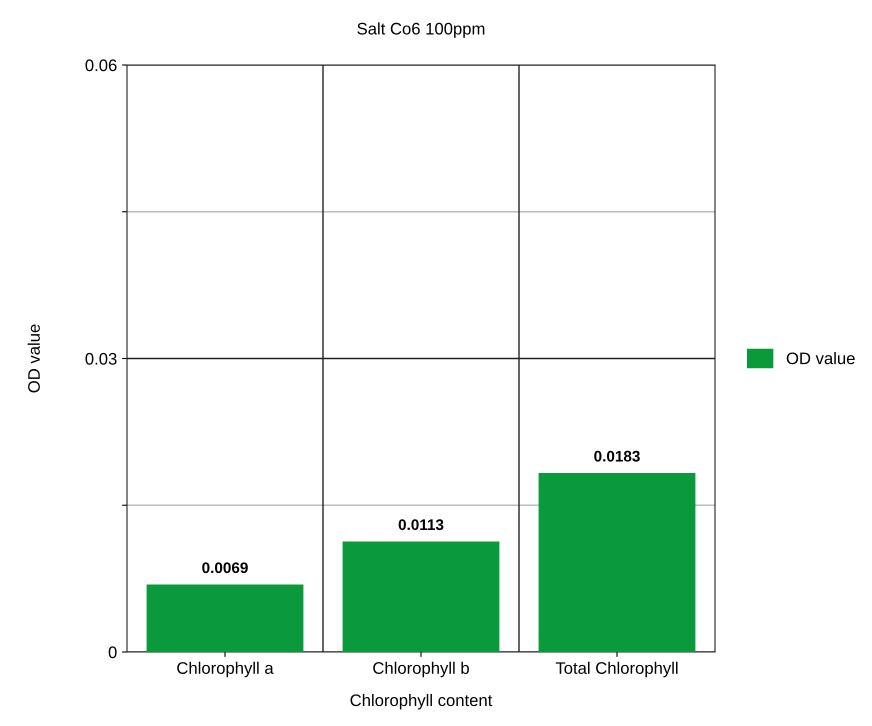 This screenshot has height=726, width=872. I want to click on x-axis-title: Chlorophyll content, so click(421, 702).